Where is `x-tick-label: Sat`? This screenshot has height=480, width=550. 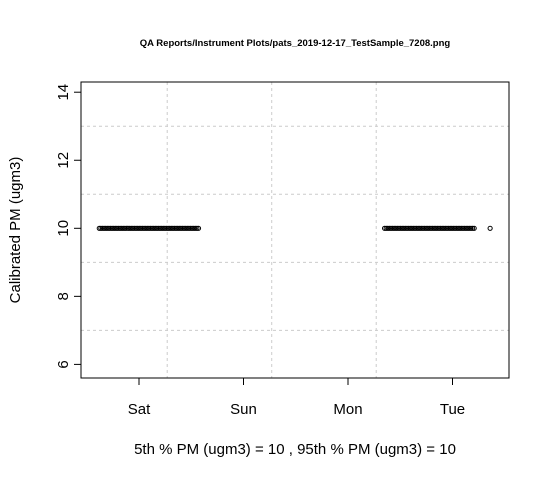
x-tick-label: Sat is located at coordinates (139, 409).